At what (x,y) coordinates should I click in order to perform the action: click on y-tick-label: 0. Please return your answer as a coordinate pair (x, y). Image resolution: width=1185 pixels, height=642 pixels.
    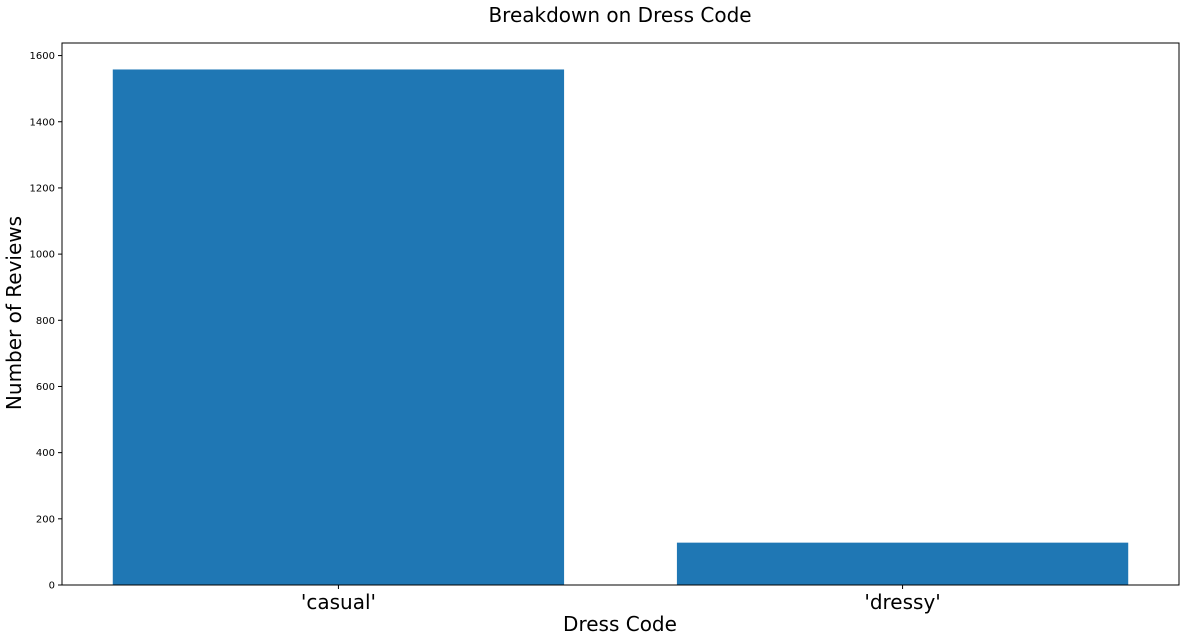
    Looking at the image, I should click on (52, 586).